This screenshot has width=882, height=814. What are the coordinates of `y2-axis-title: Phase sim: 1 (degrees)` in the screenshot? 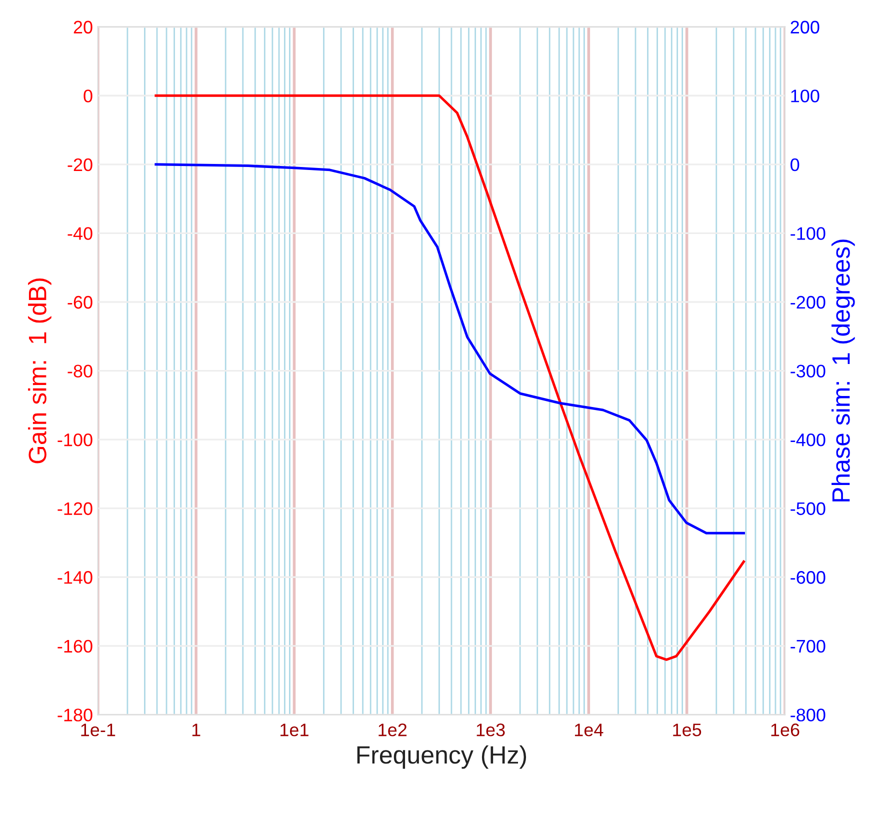 It's located at (843, 371).